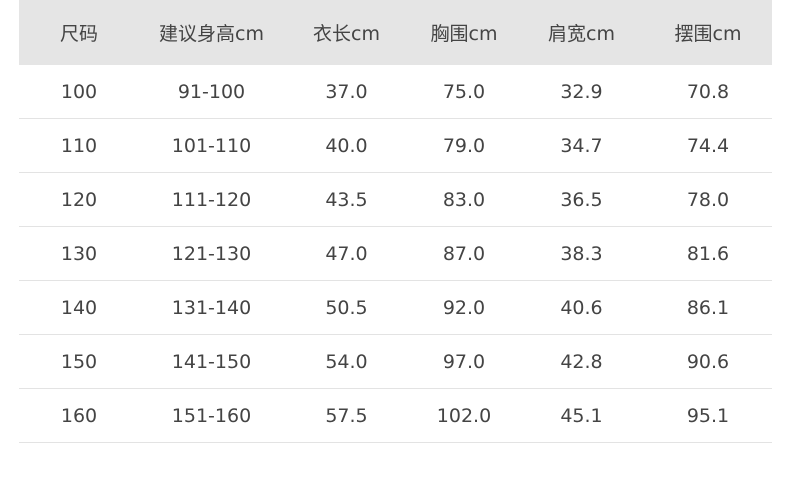 This screenshot has height=485, width=790. Describe the element at coordinates (581, 415) in the screenshot. I see `table-cell: 45.1` at that location.